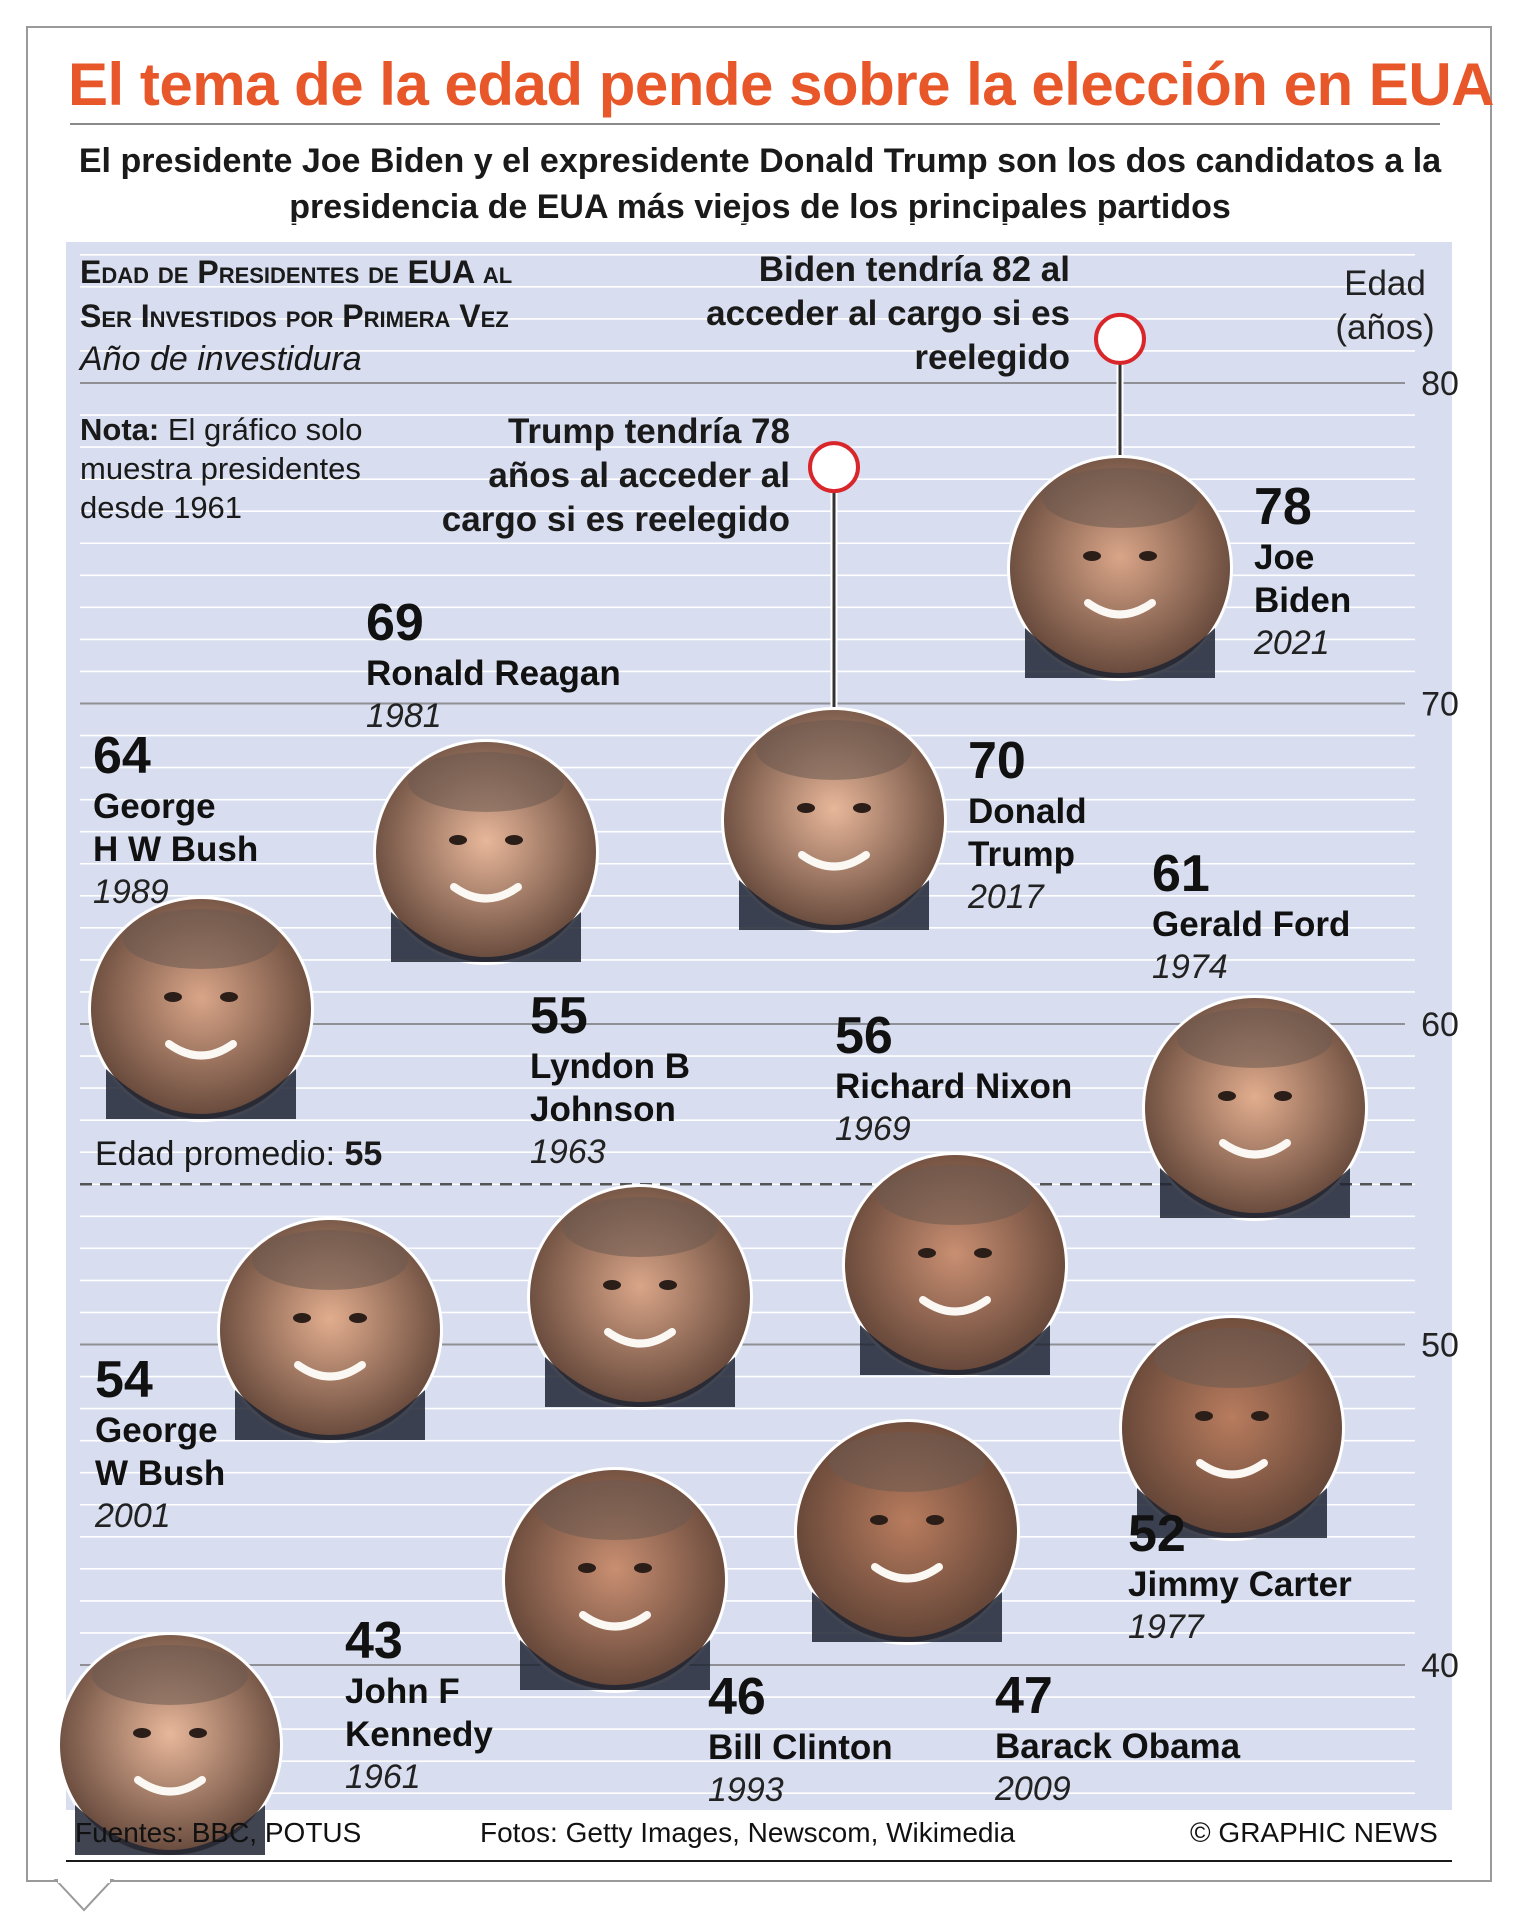 The image size is (1519, 1932). What do you see at coordinates (133, 1516) in the screenshot?
I see `inauguration-year: 2001` at bounding box center [133, 1516].